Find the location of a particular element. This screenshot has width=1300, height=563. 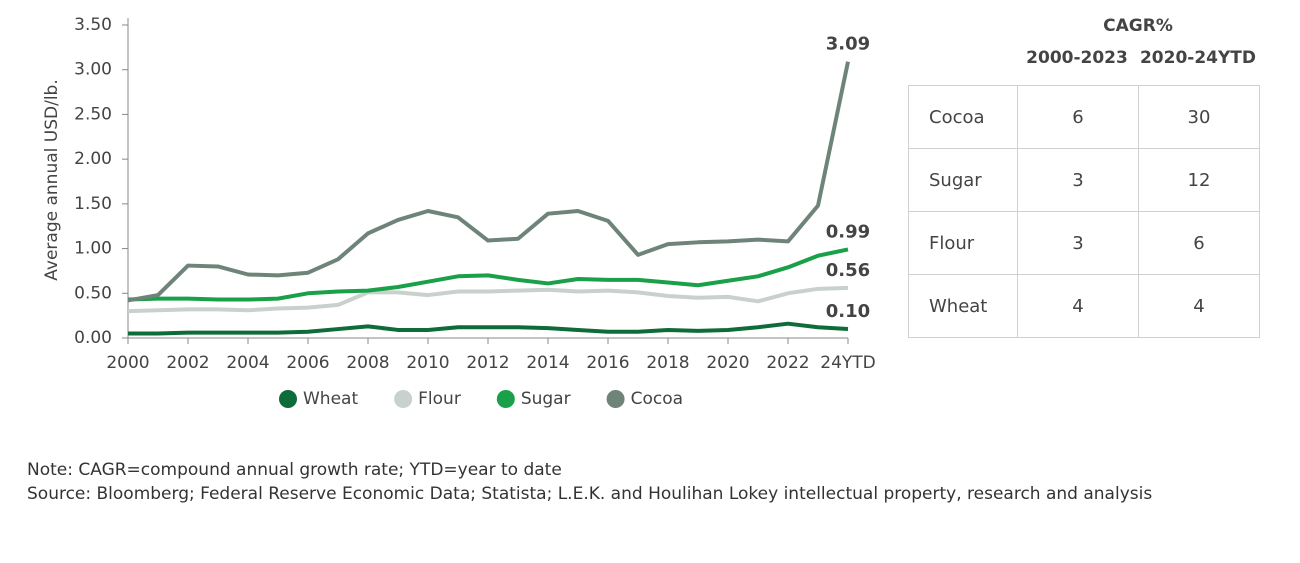

x-tick-label: 2014 is located at coordinates (547, 363).